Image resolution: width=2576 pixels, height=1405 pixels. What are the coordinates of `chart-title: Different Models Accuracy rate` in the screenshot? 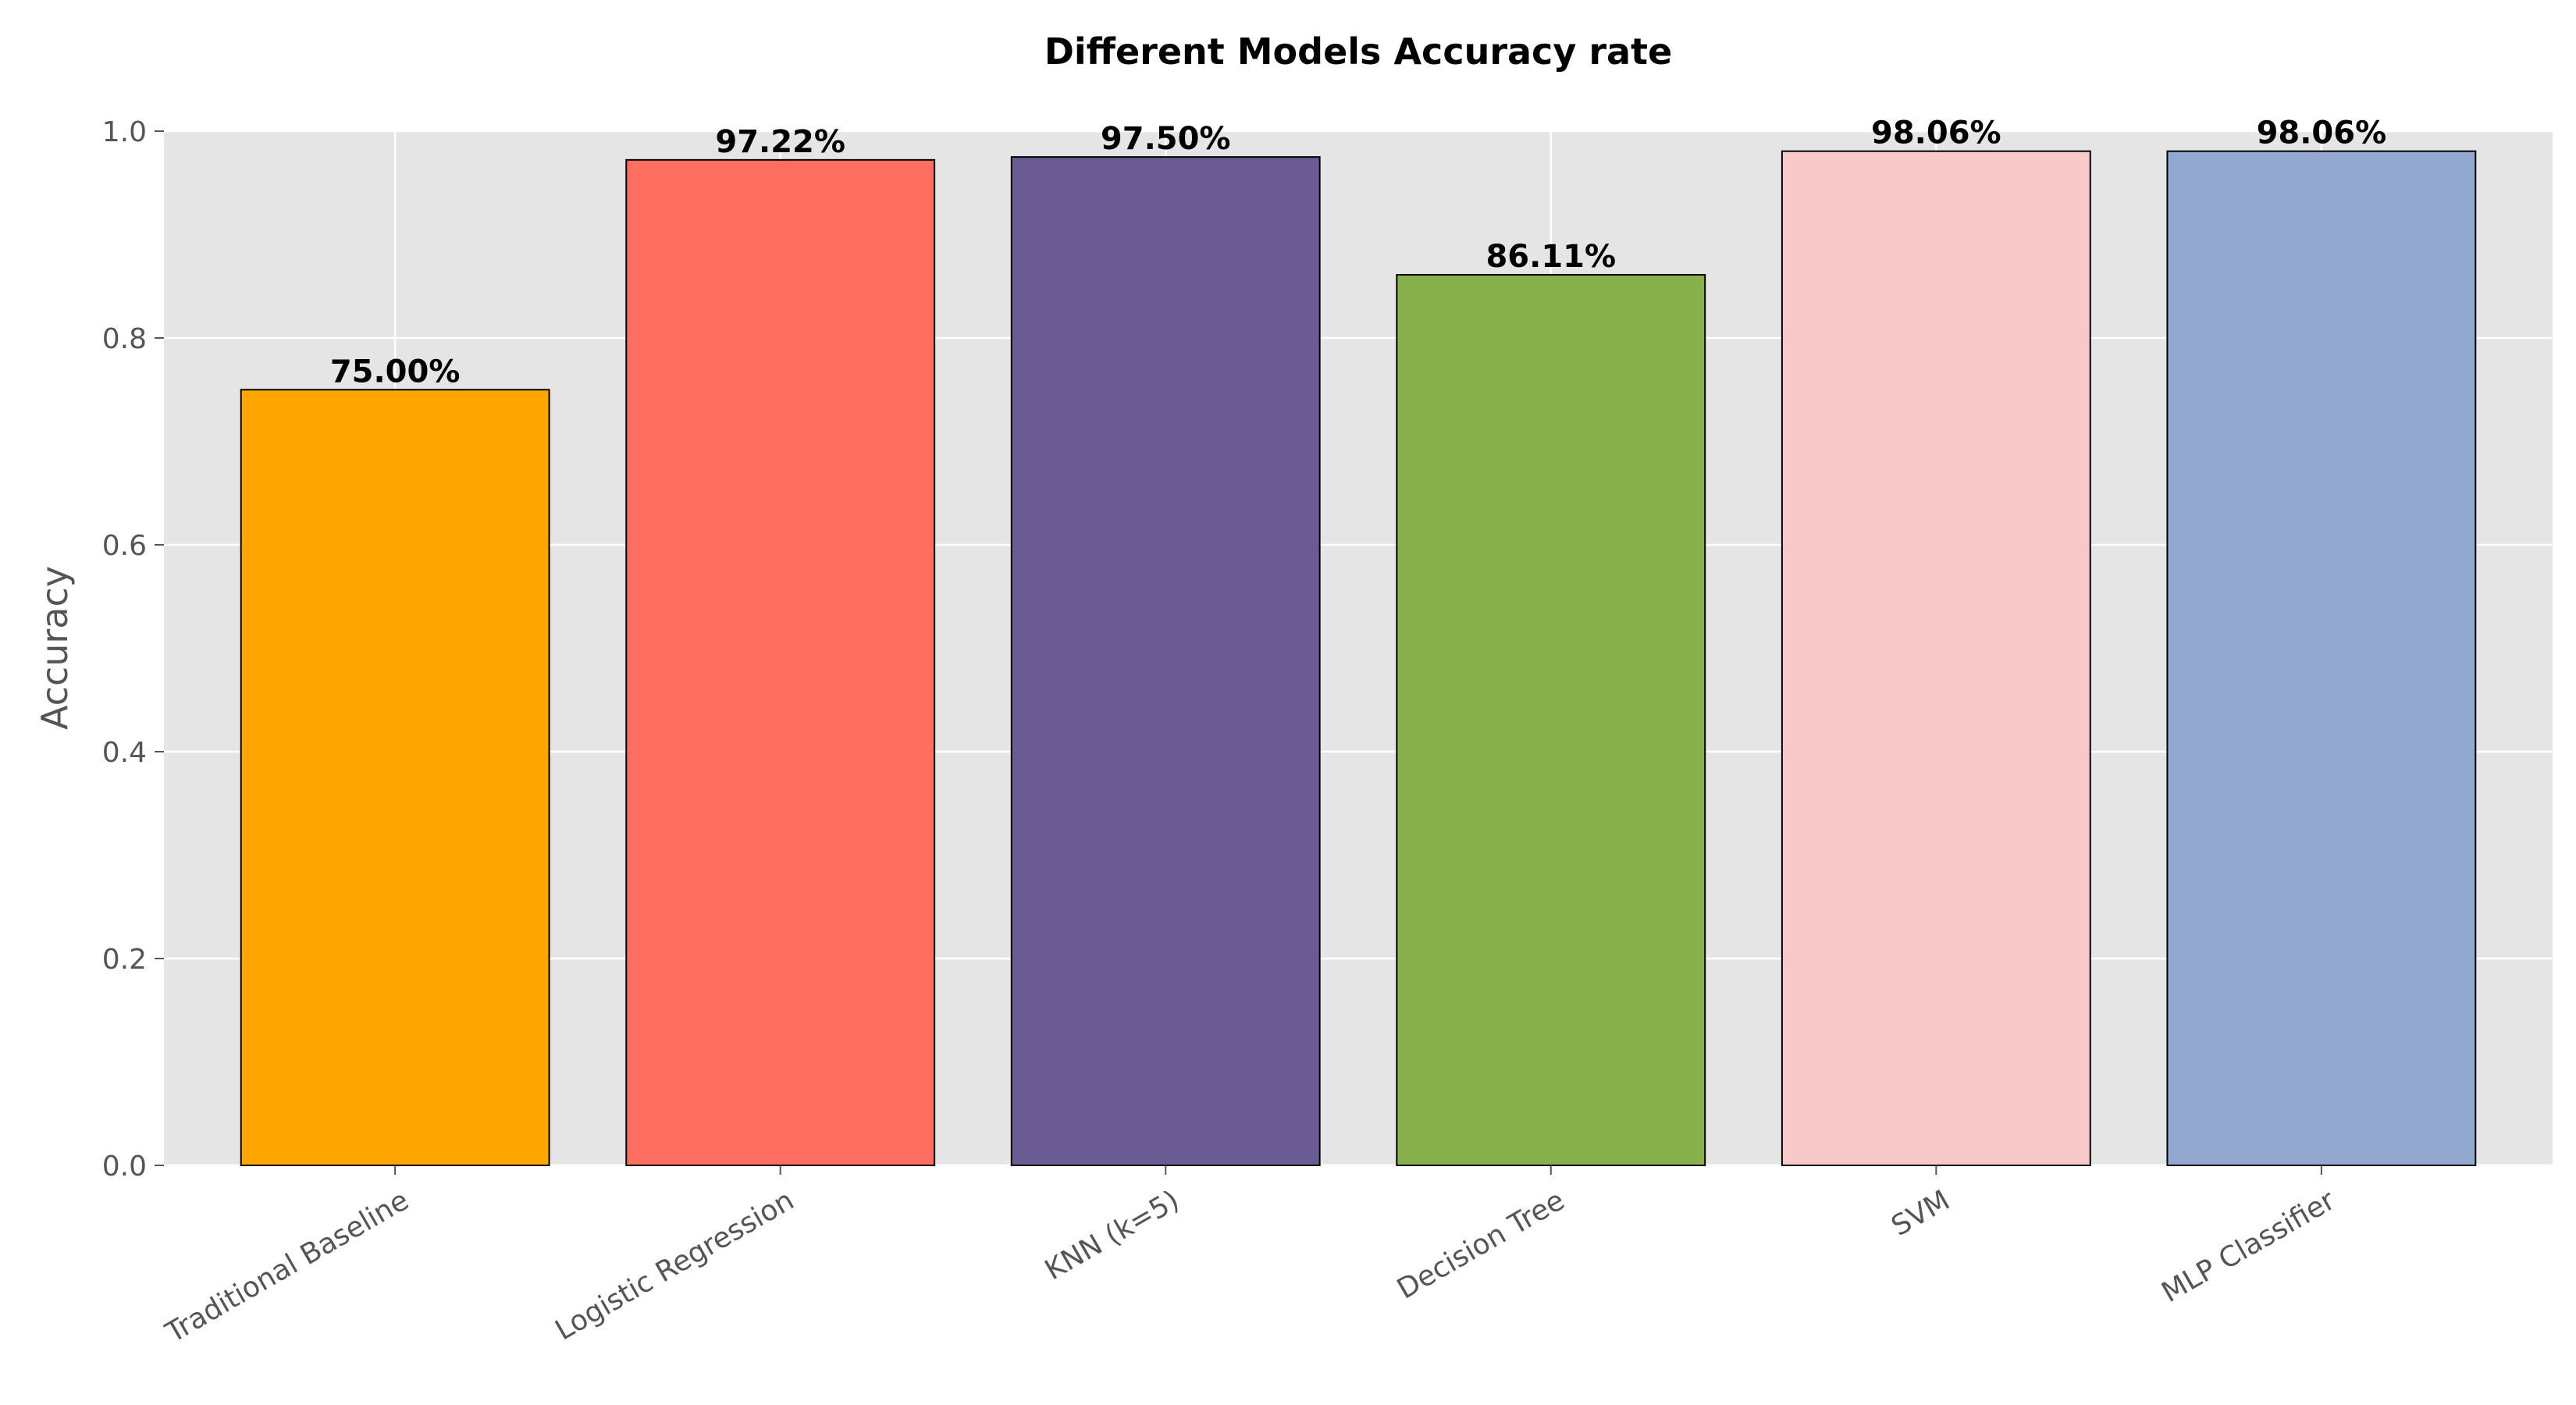 It's located at (1358, 51).